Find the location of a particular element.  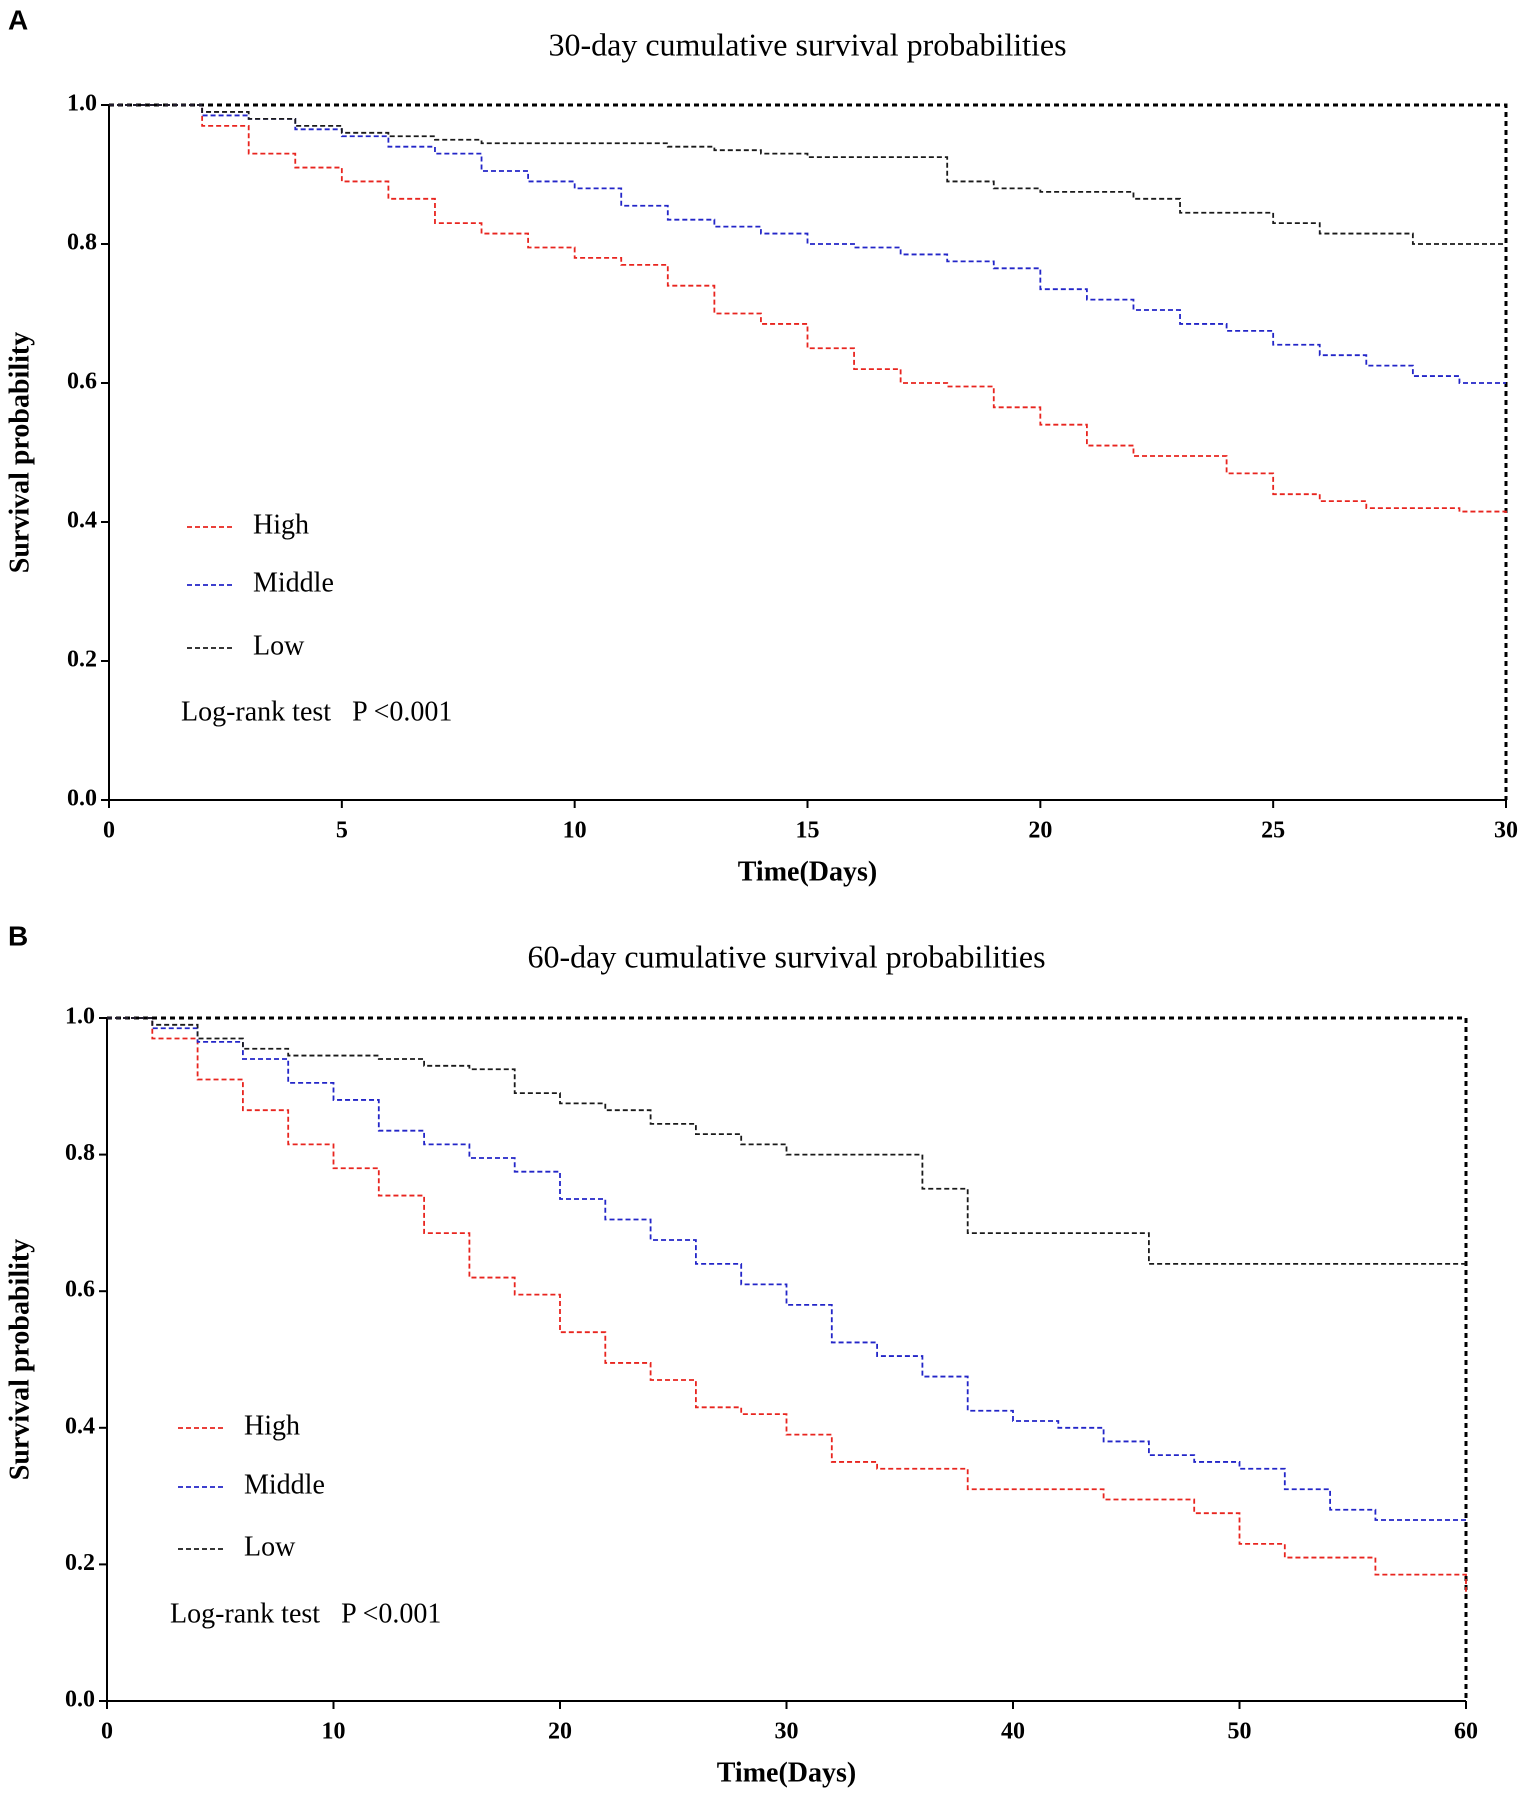

x-tick-label: 40 is located at coordinates (1013, 1732).